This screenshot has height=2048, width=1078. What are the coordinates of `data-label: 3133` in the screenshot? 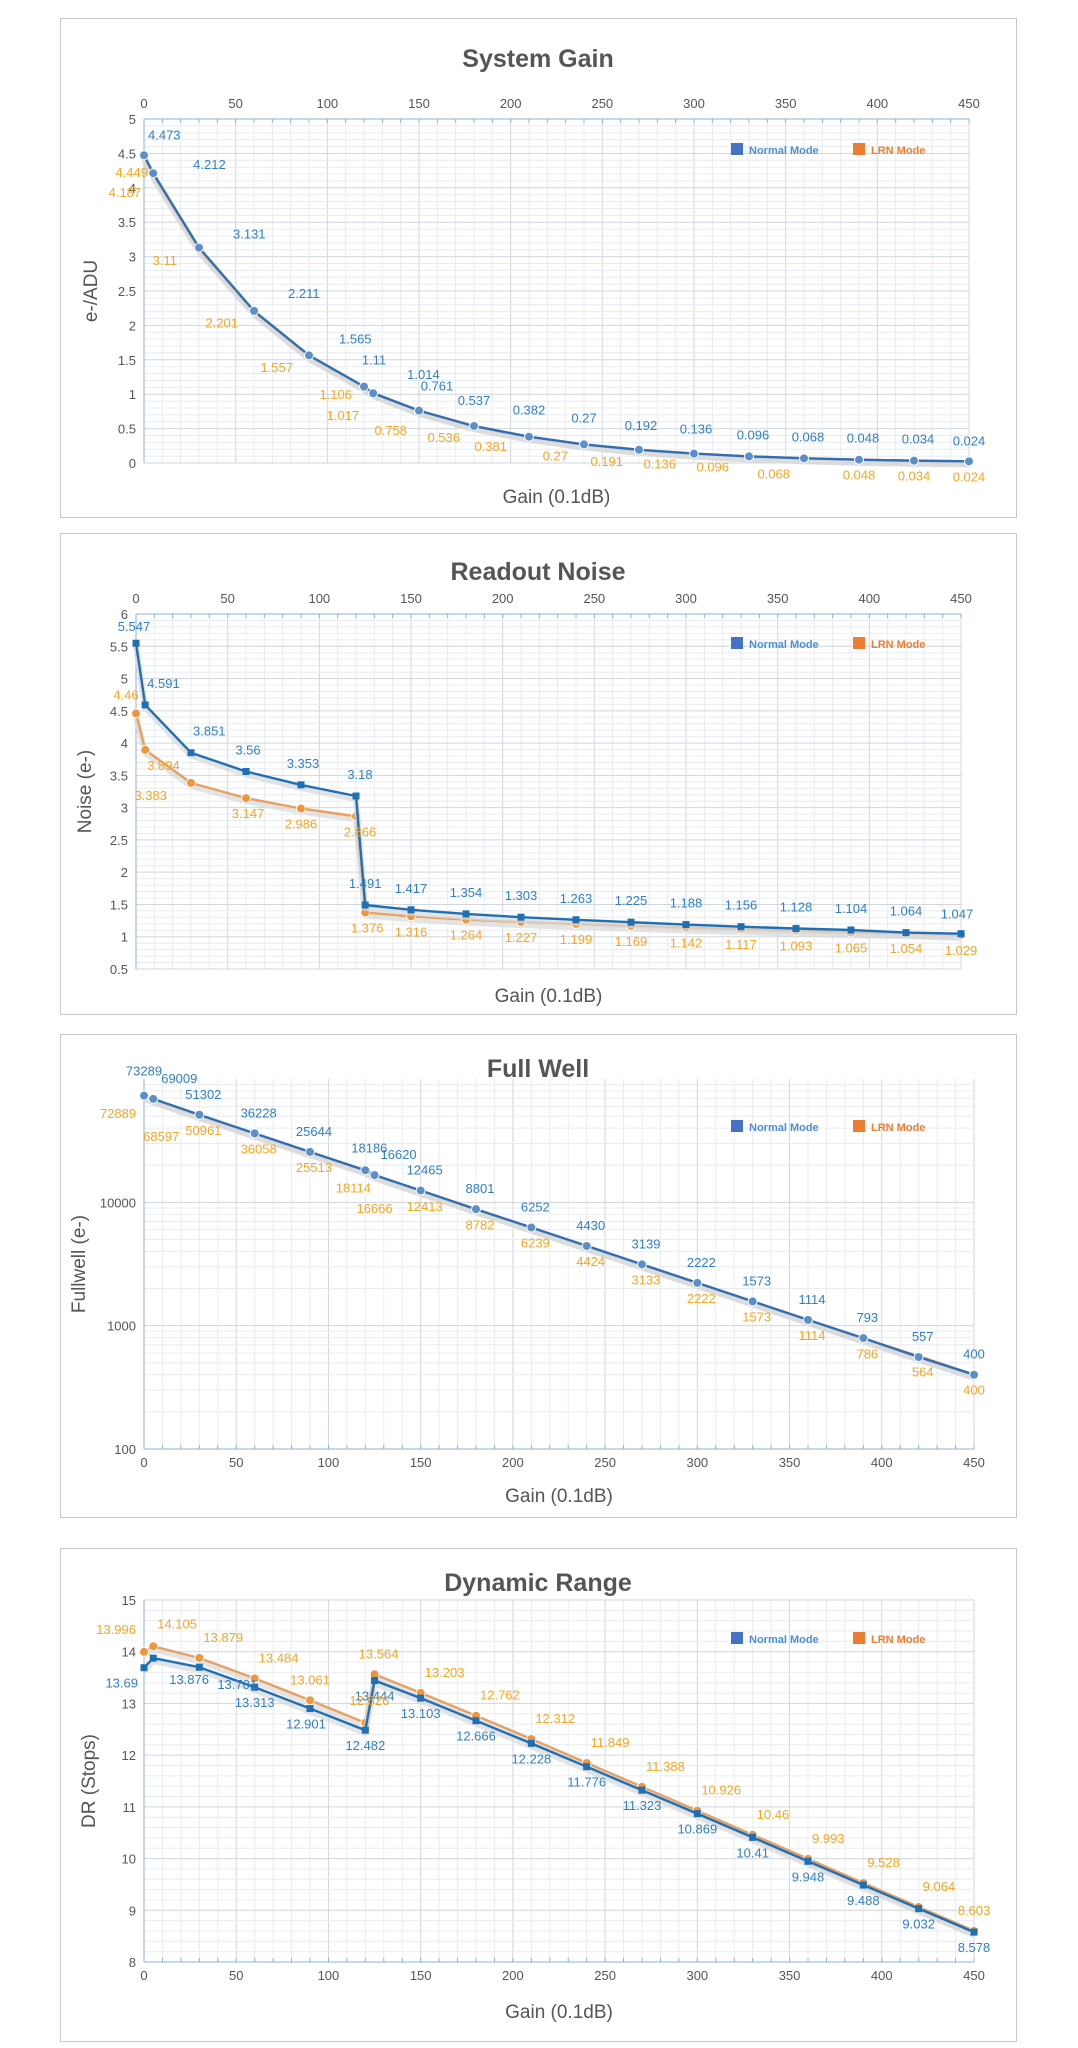 It's located at (646, 1279).